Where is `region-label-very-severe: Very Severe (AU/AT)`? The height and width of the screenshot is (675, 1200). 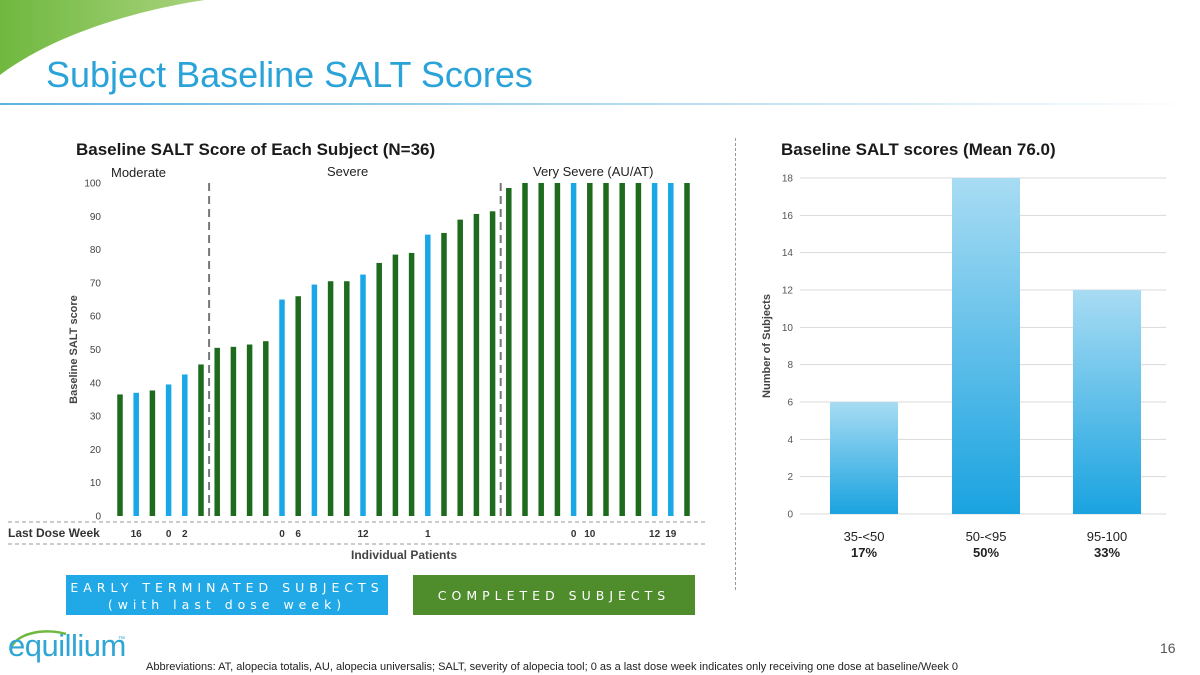 region-label-very-severe: Very Severe (AU/AT) is located at coordinates (593, 171).